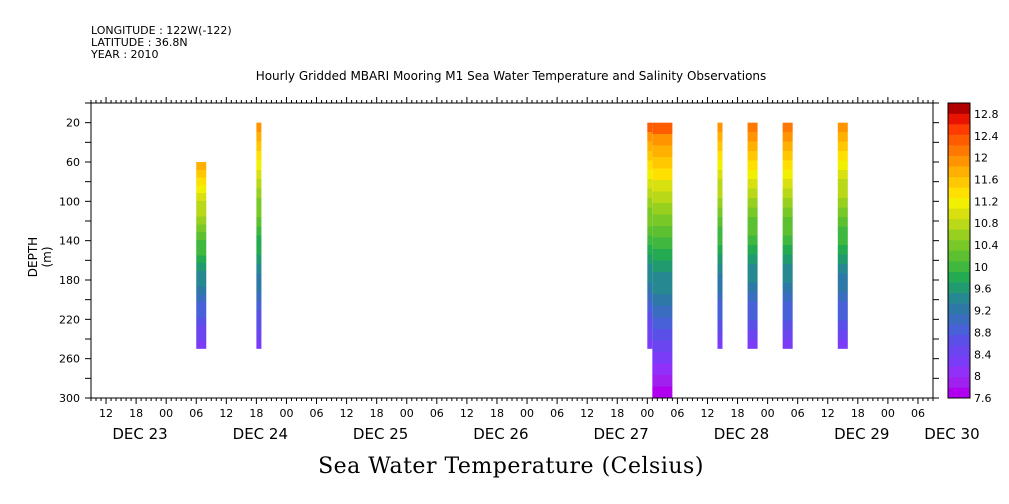  Describe the element at coordinates (986, 245) in the screenshot. I see `colorbar-label: 10.4` at that location.